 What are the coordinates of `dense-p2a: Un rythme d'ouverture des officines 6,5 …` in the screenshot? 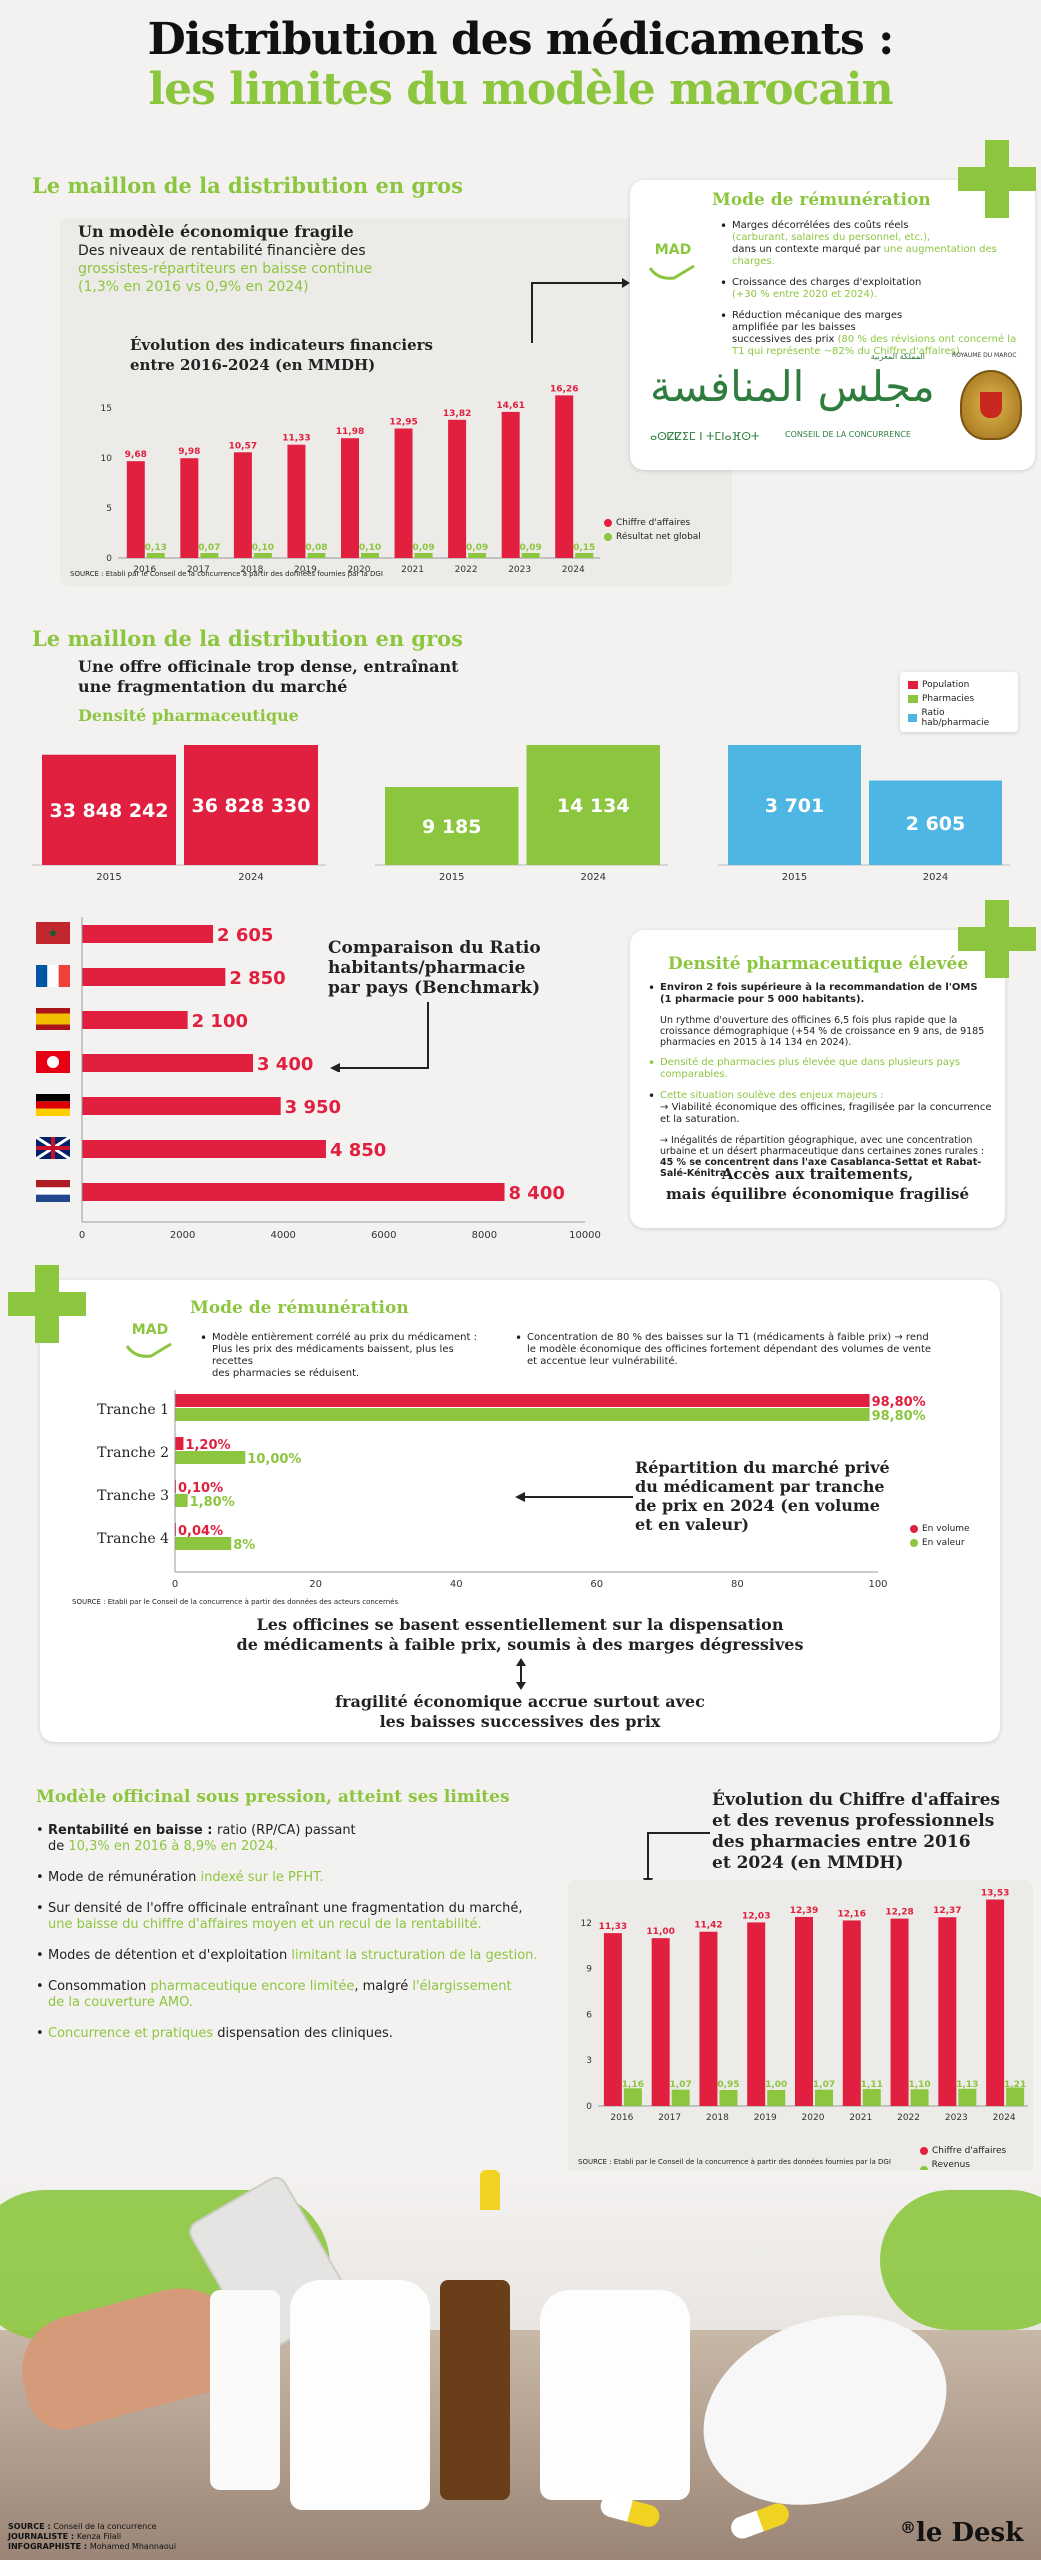 It's located at (809, 1020).